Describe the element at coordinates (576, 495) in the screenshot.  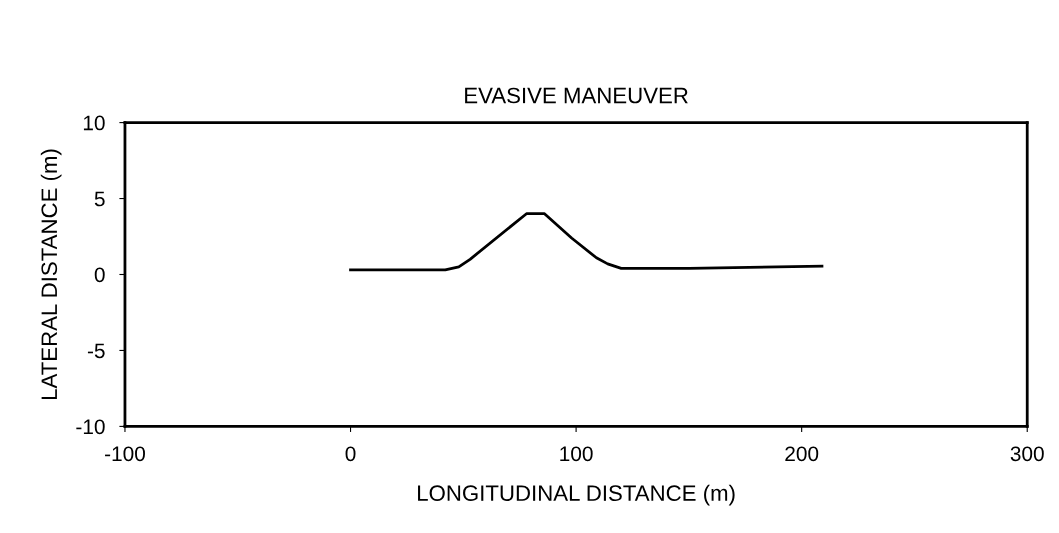
I see `x-axis-title: LONGITUDINAL DISTANCE (m)` at that location.